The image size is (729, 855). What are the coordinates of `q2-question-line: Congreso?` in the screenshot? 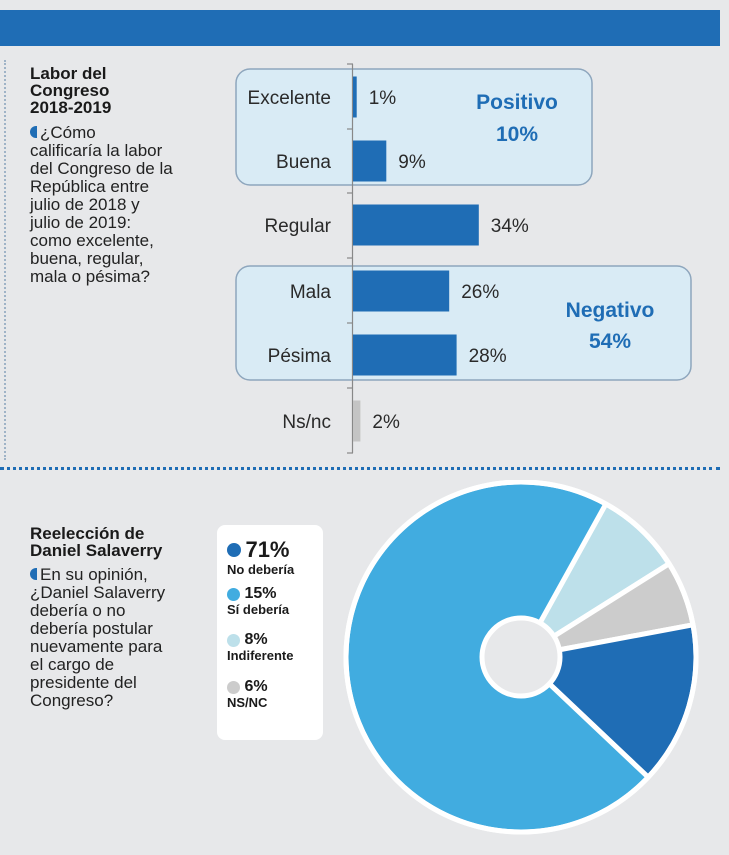 It's located at (72, 700).